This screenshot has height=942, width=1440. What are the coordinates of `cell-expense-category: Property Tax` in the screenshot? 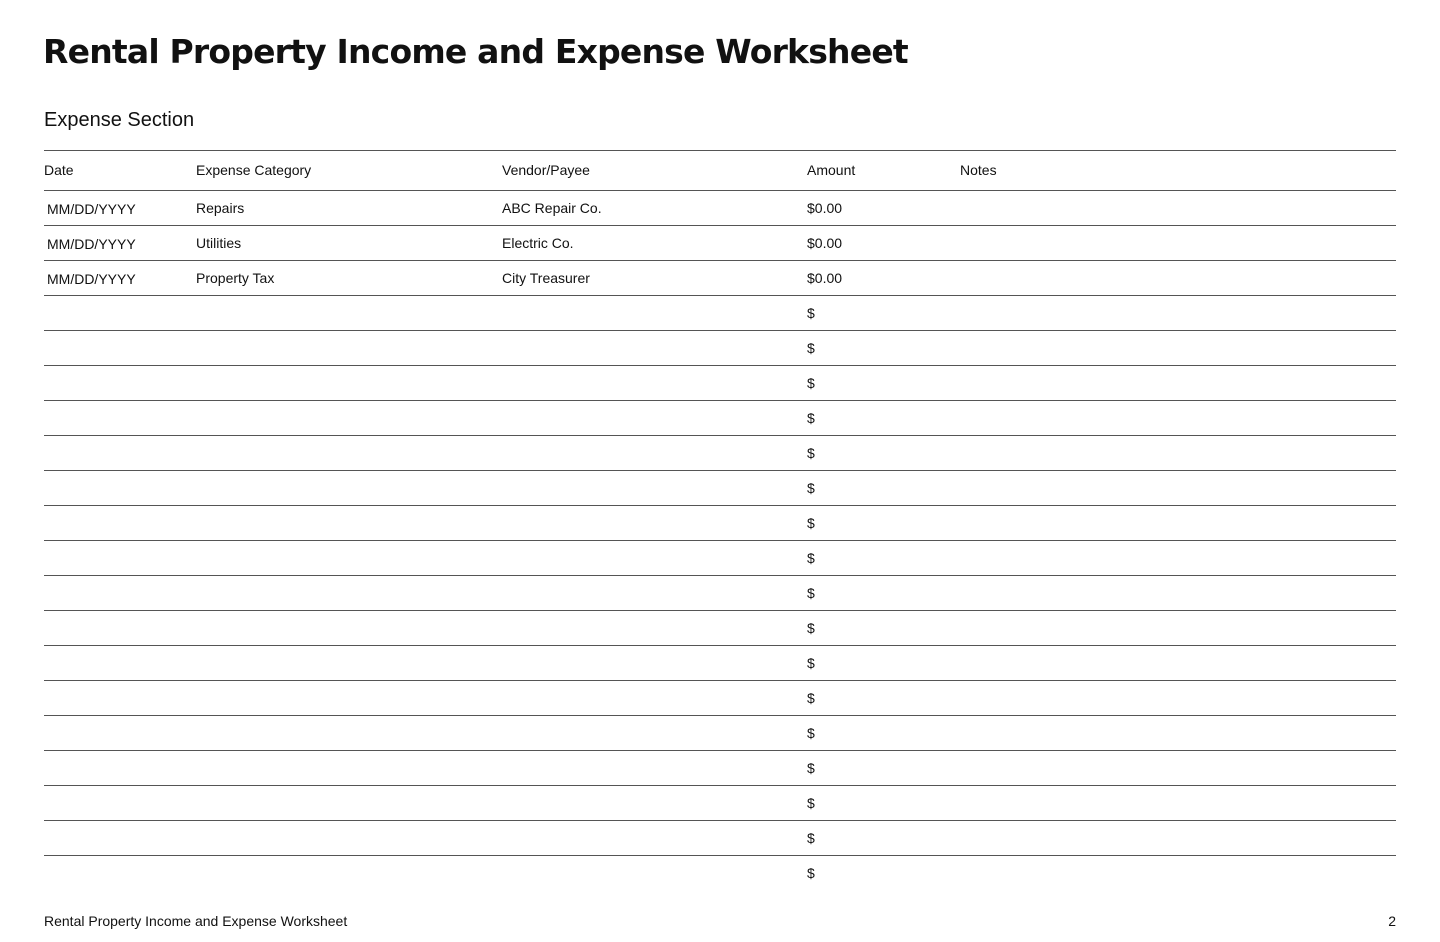 It's located at (235, 277).